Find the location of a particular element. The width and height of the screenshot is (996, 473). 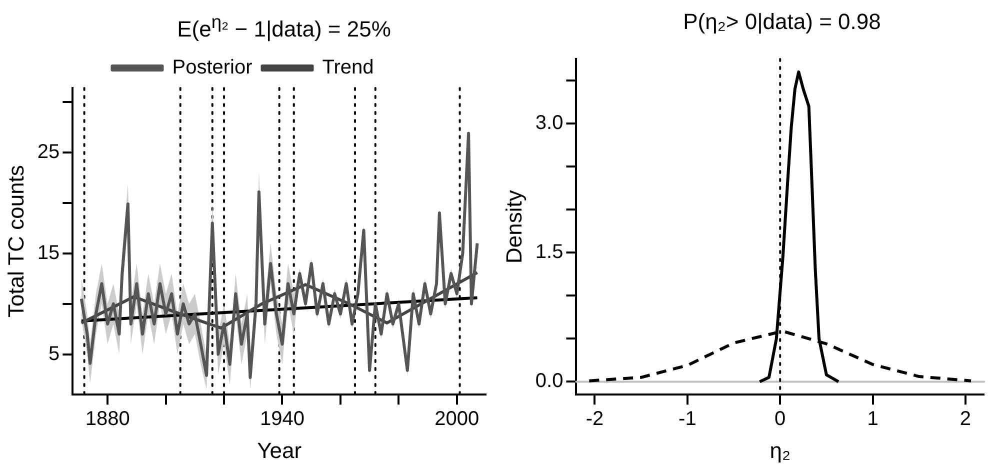

chart-title: E(e$^{η₂}$ − 1|data) = 25% is located at coordinates (284, 27).